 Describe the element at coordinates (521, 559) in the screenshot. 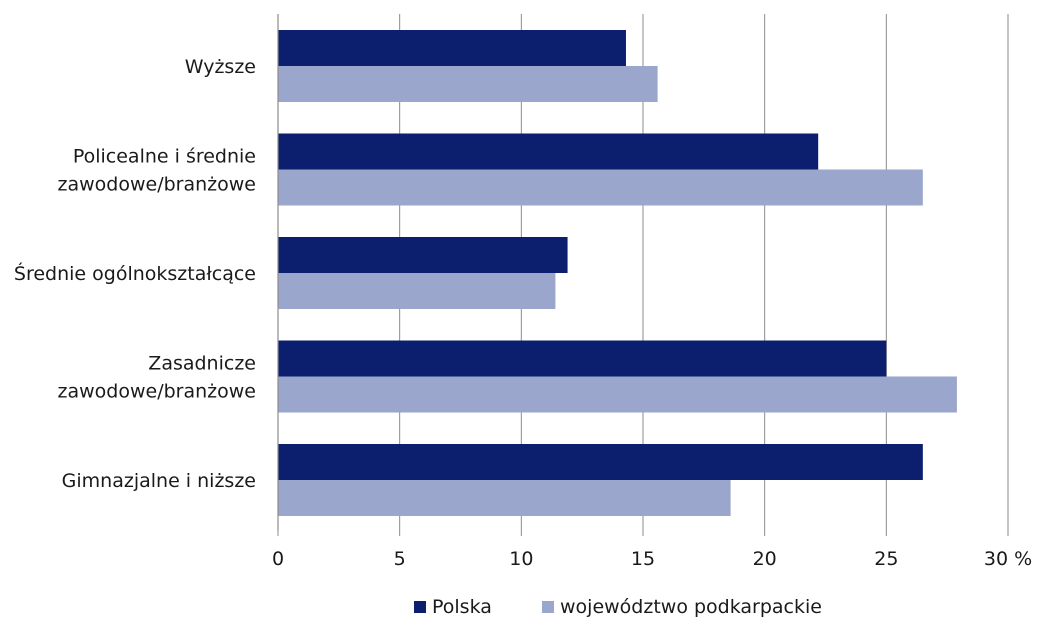

I see `x-tick-label: 10` at that location.